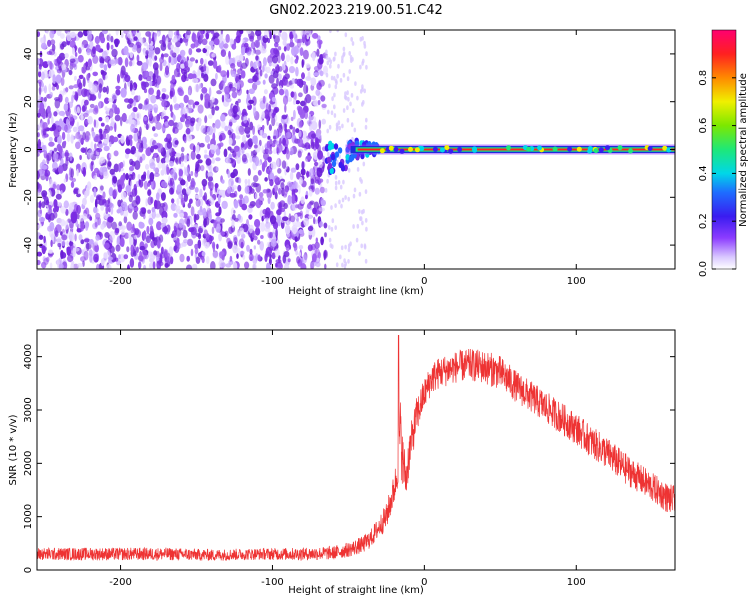 The image size is (750, 600). Describe the element at coordinates (576, 281) in the screenshot. I see `spectrogram-xtick-label: 100` at that location.